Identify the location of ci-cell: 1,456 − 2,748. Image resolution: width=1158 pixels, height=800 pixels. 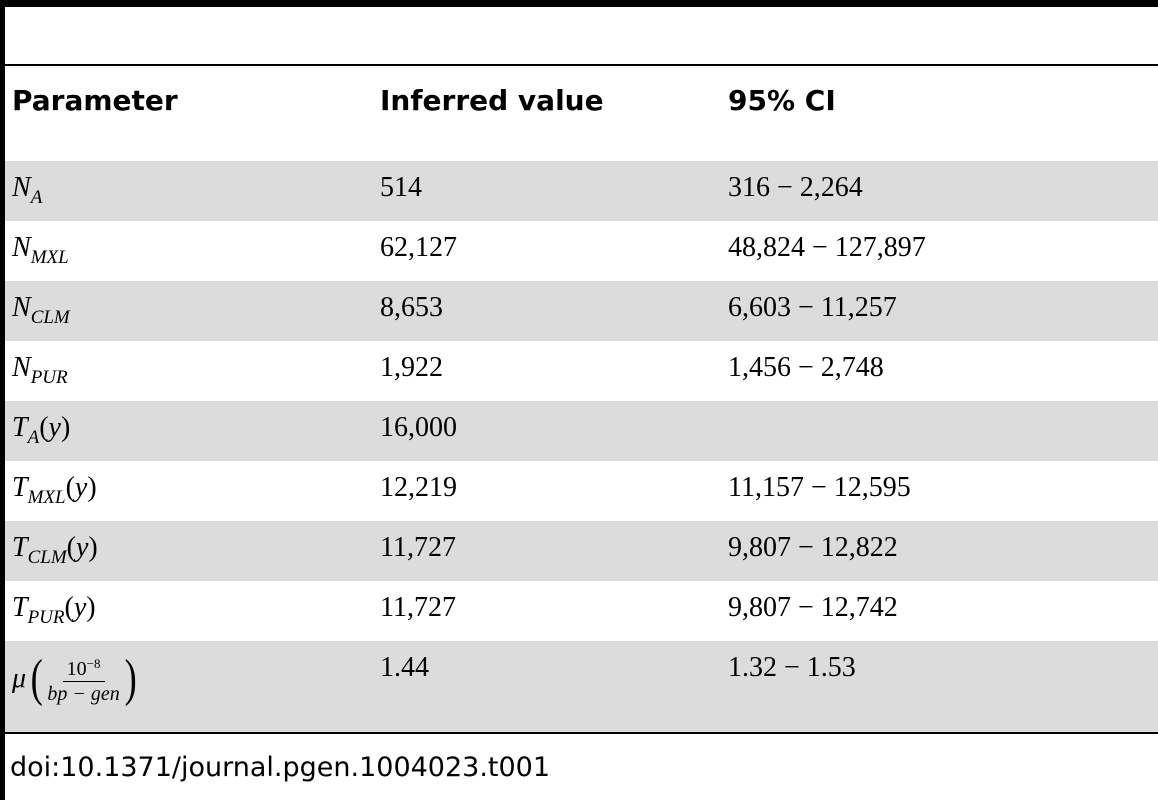
(806, 367).